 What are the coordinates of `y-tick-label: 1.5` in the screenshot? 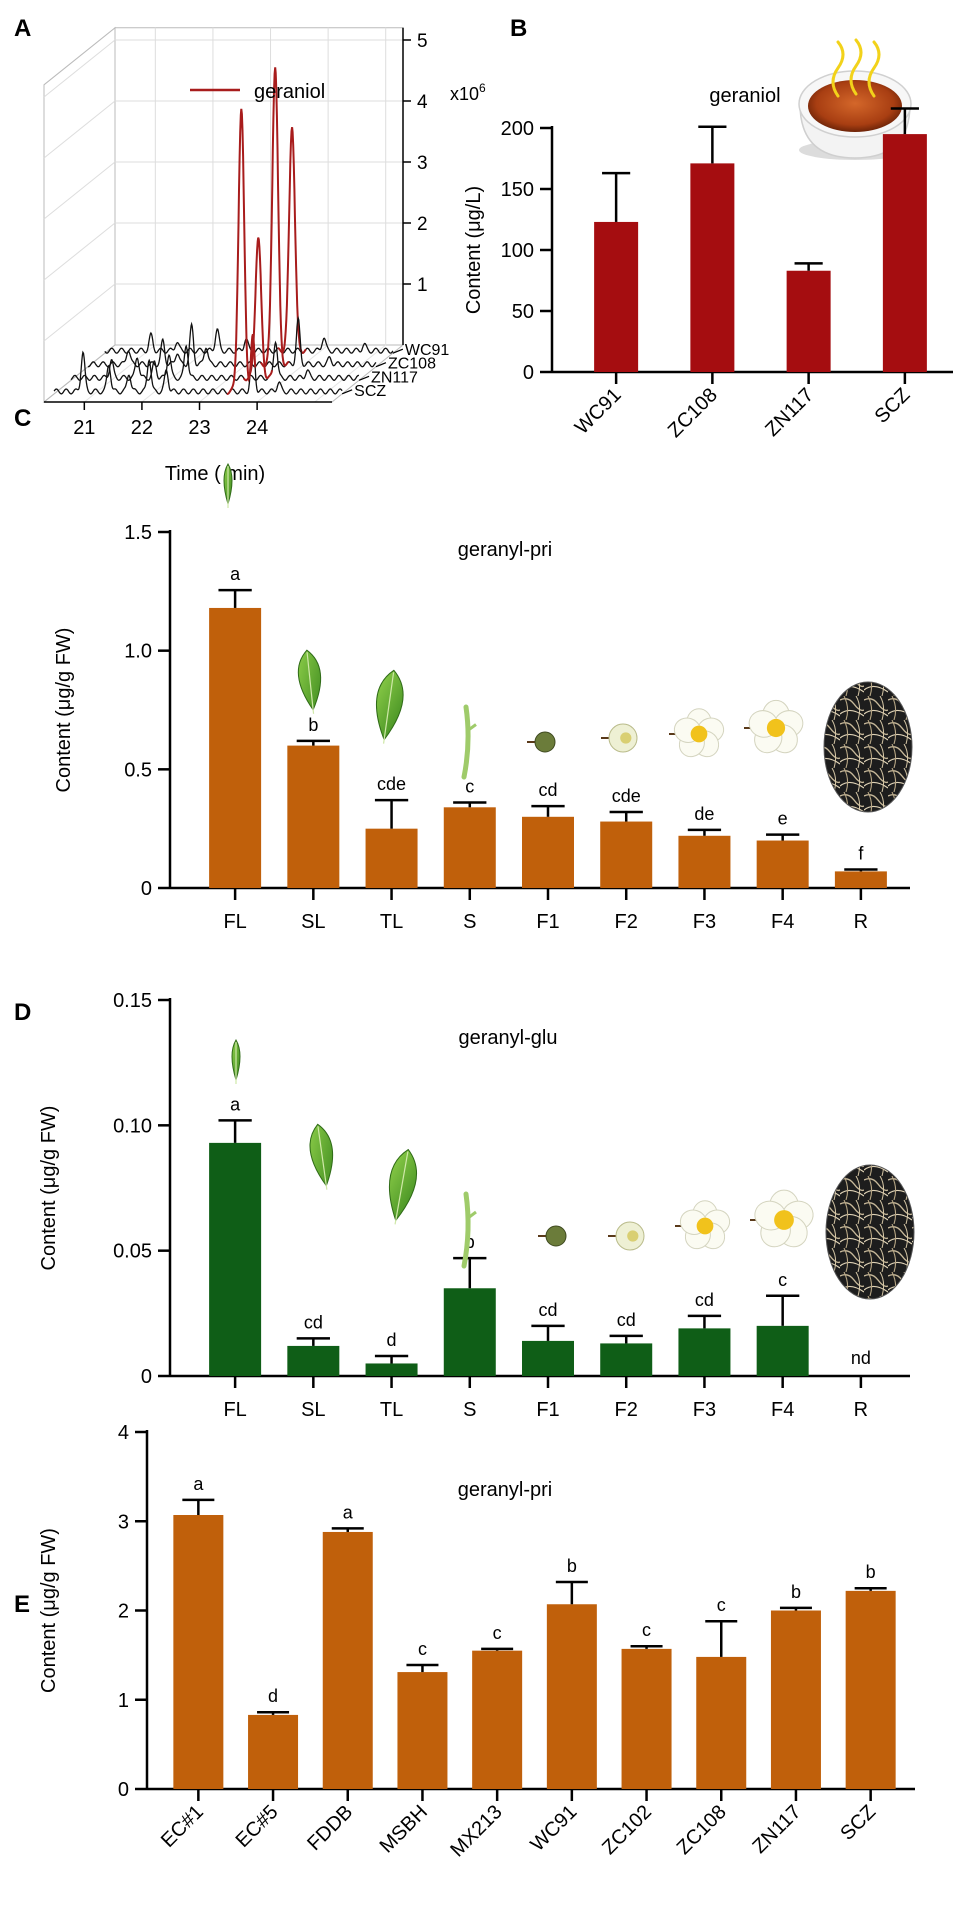 It's located at (138, 533).